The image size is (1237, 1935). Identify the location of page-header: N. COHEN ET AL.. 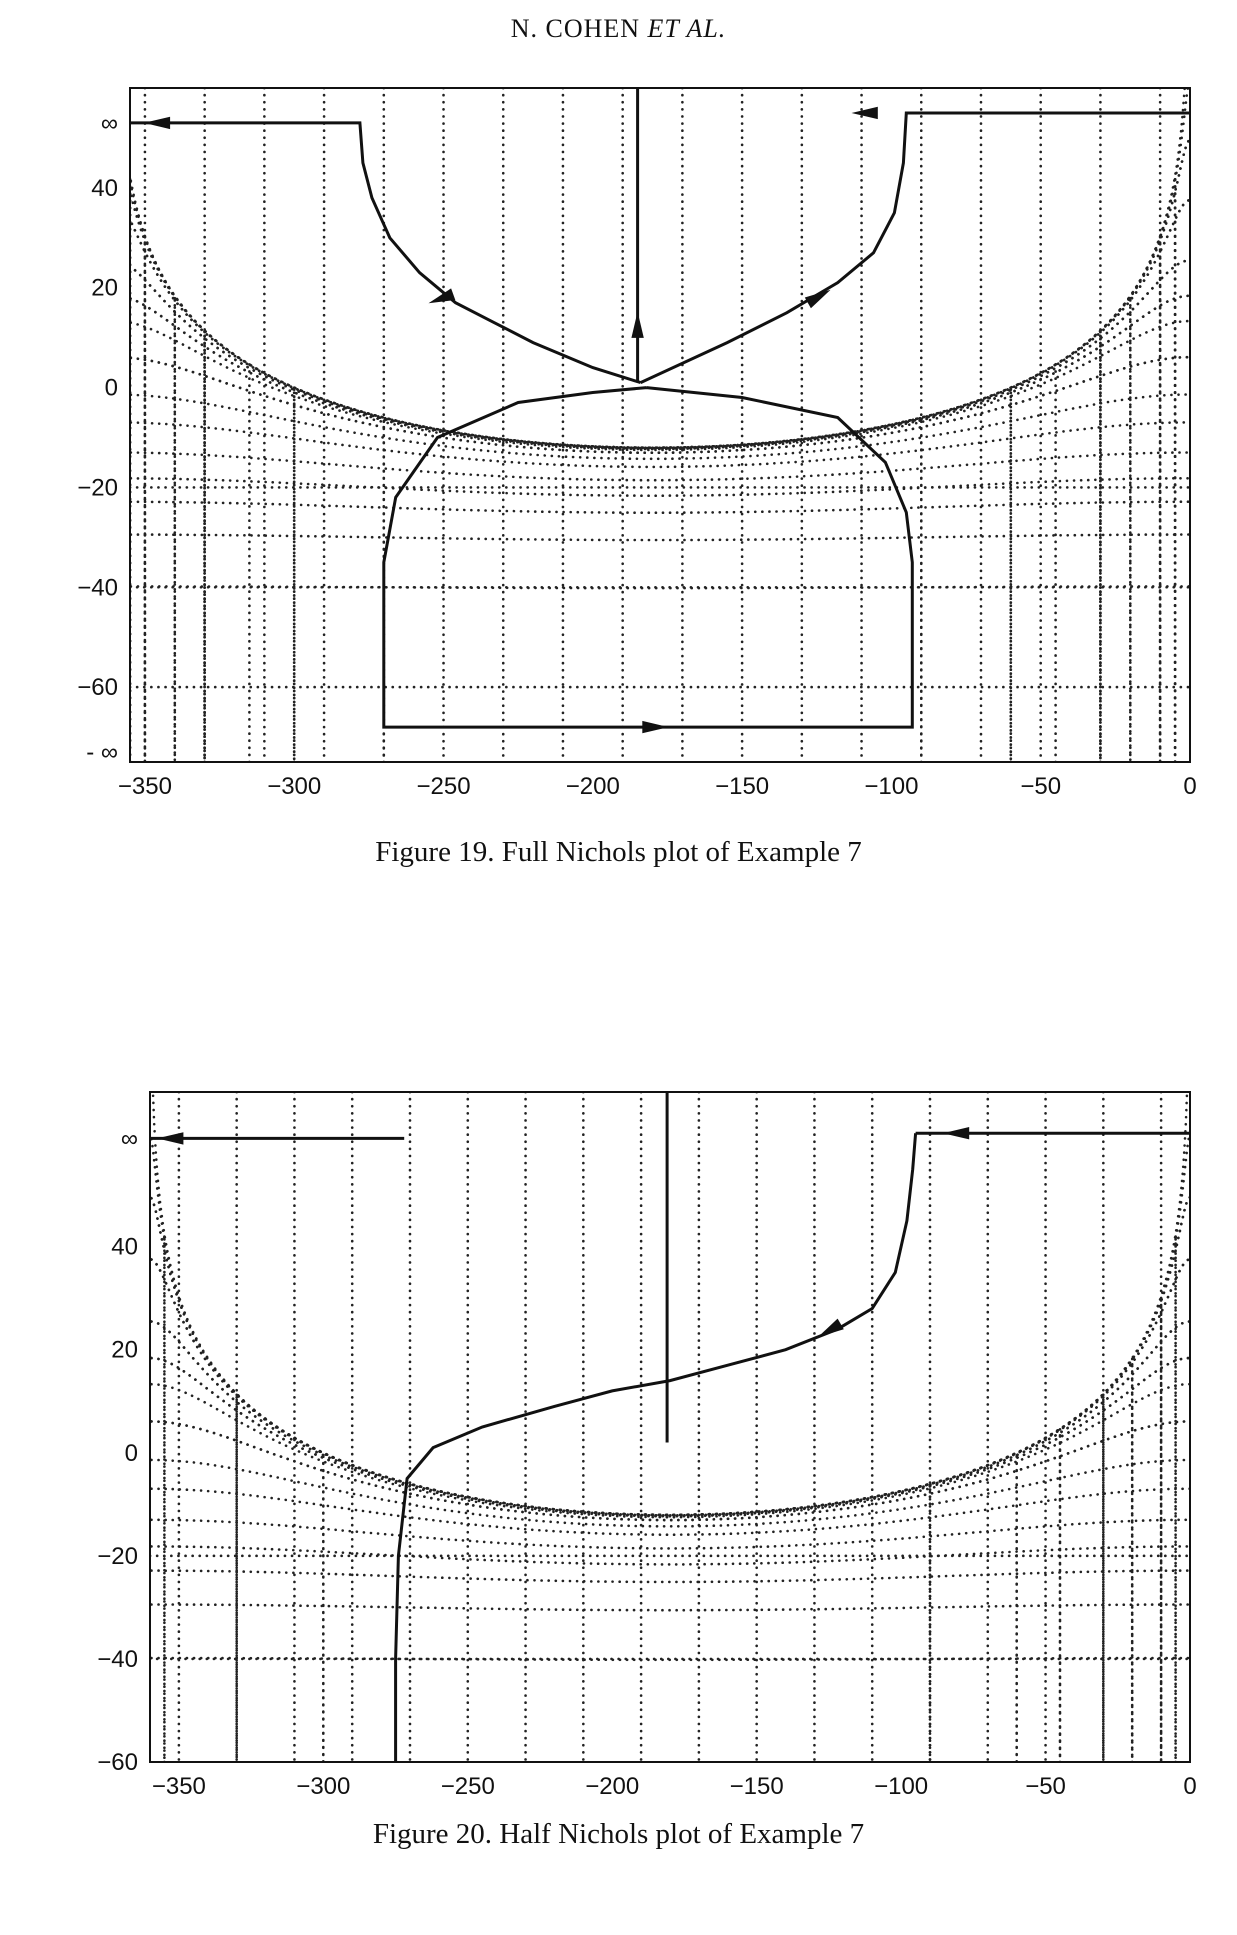
(618, 28).